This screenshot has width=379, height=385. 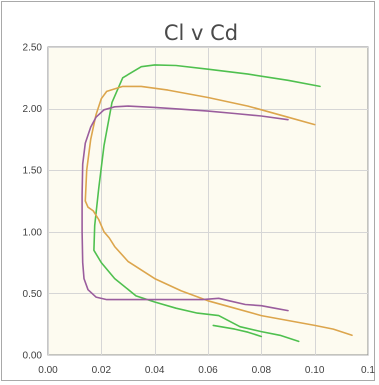 I want to click on x-tick-label: 0.00, so click(x=48, y=370).